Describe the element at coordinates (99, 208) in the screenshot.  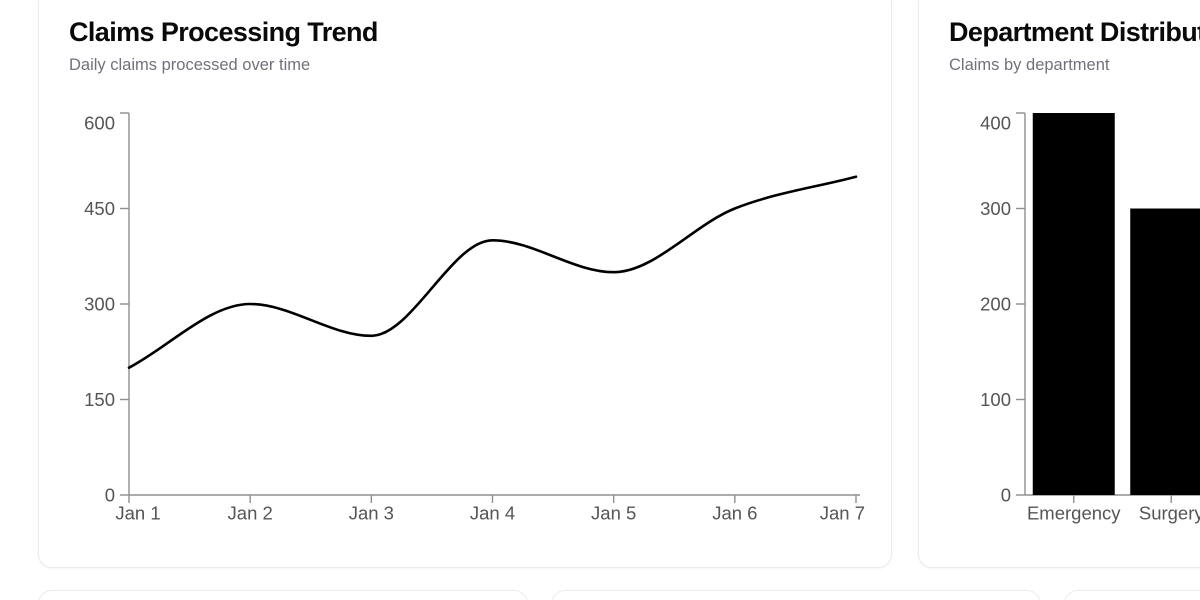
I see `y-tick-label: 450` at that location.